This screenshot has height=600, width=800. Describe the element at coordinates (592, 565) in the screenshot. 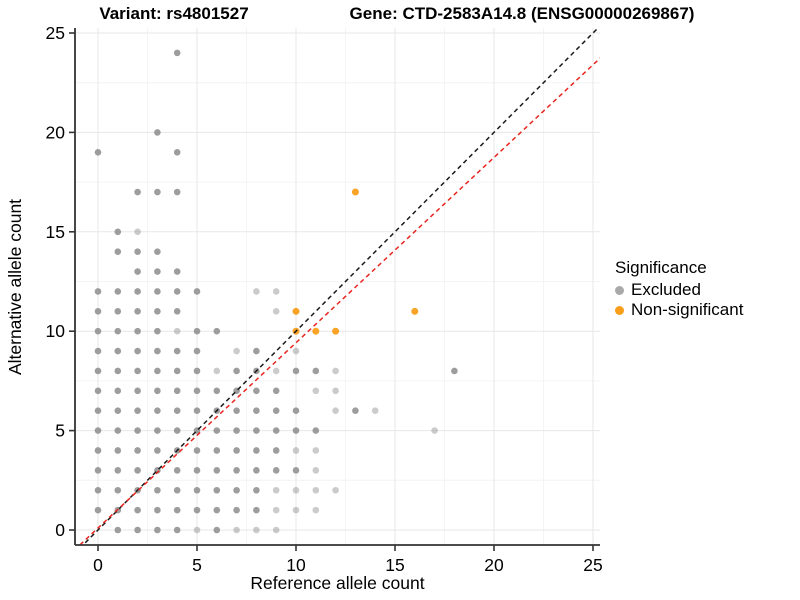

I see `x-tick-label: 25` at that location.